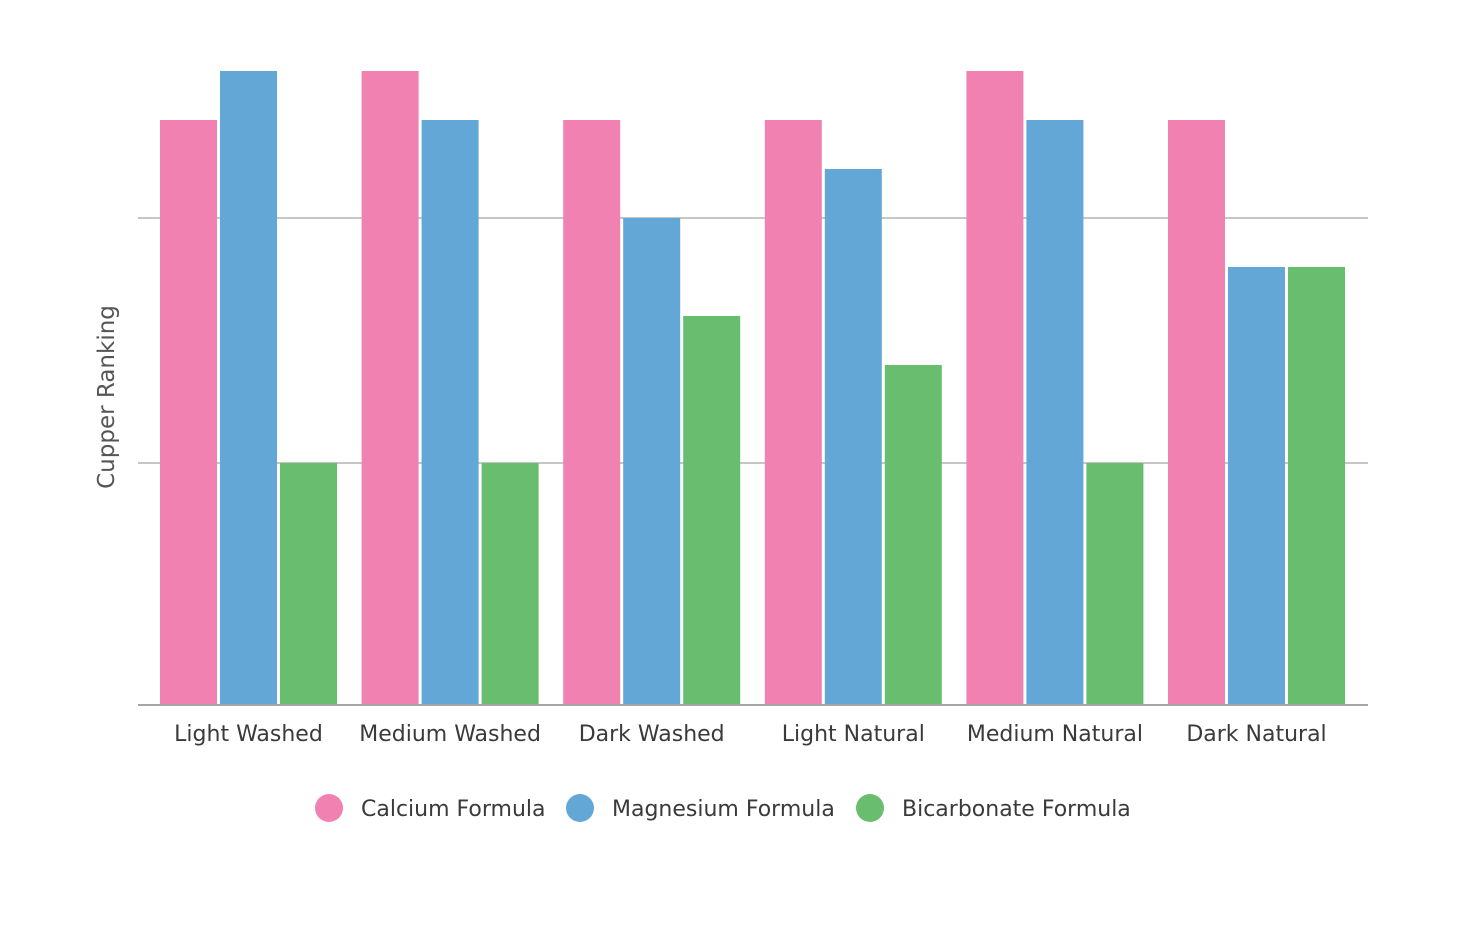 The height and width of the screenshot is (932, 1472). What do you see at coordinates (1316, 486) in the screenshot?
I see `bar-dark-natural-bicarbonate-formula` at bounding box center [1316, 486].